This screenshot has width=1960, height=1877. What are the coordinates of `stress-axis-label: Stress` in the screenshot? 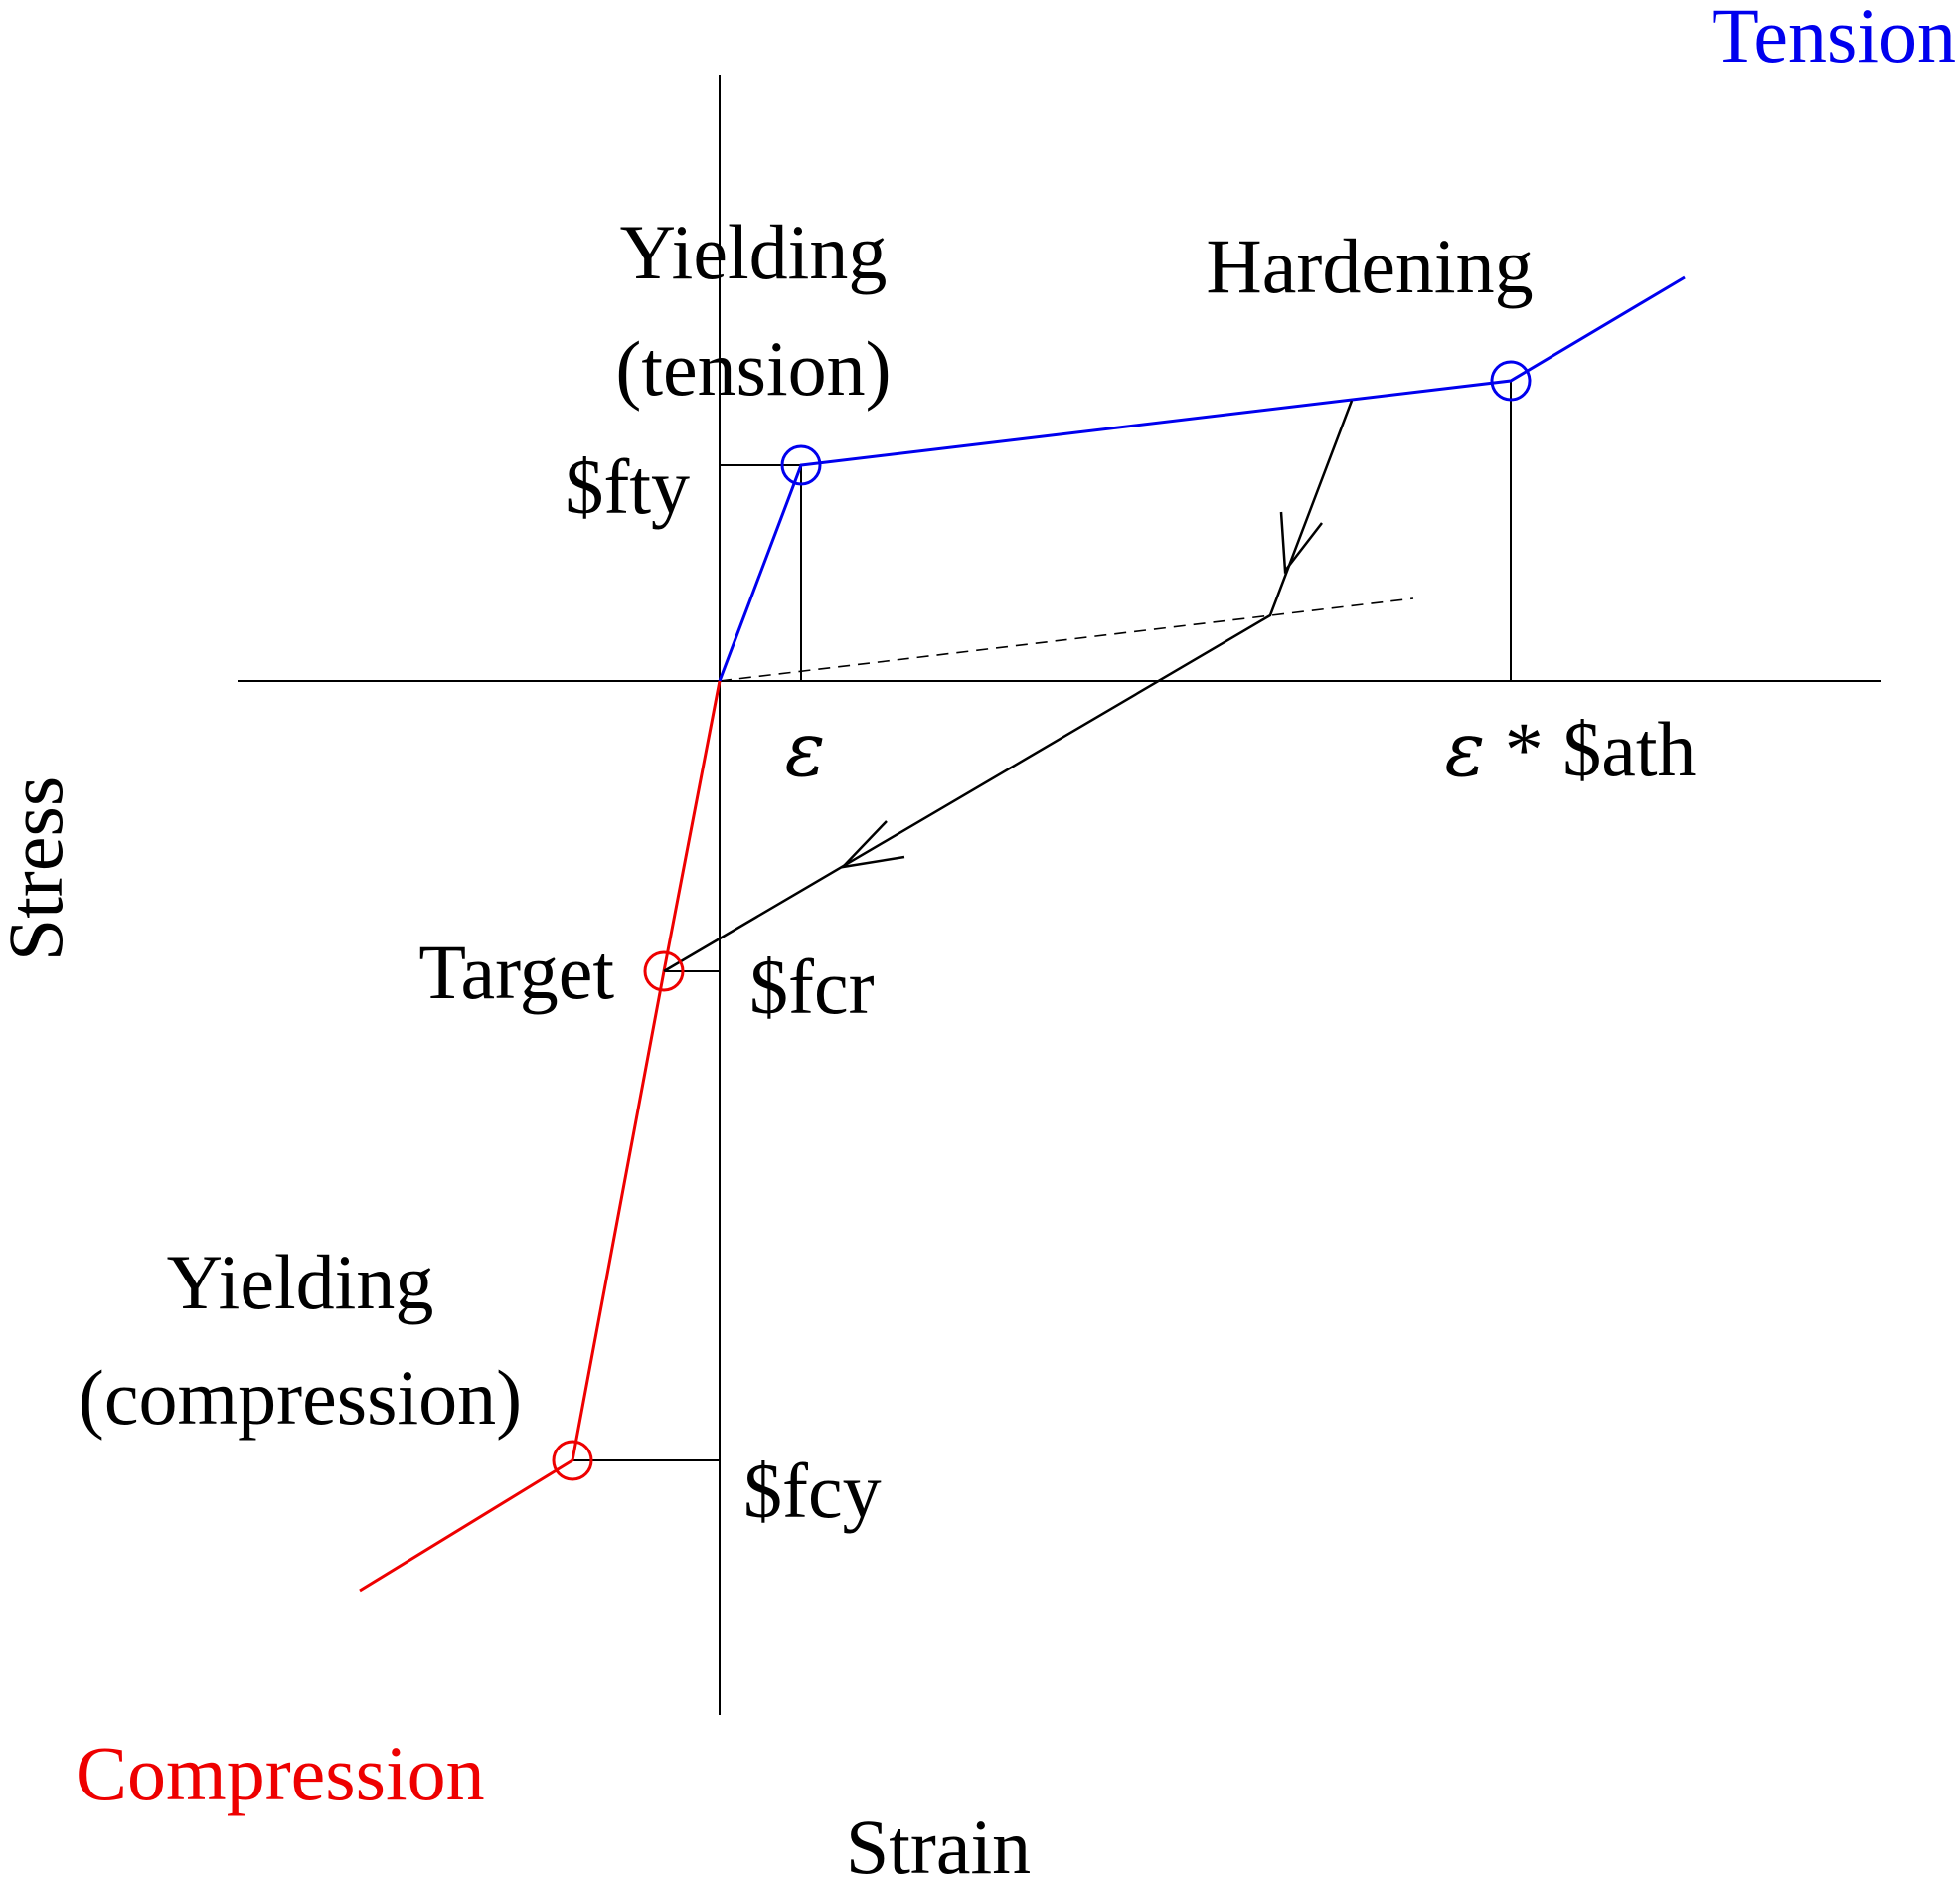 It's located at (40, 868).